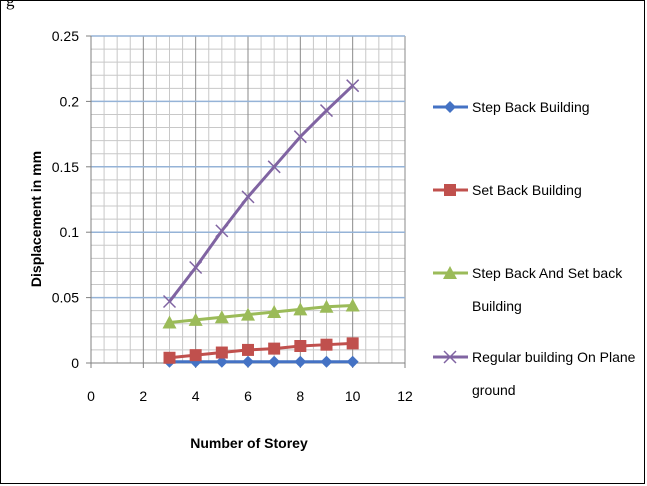  What do you see at coordinates (527, 190) in the screenshot?
I see `legend-label: Set Back Building` at bounding box center [527, 190].